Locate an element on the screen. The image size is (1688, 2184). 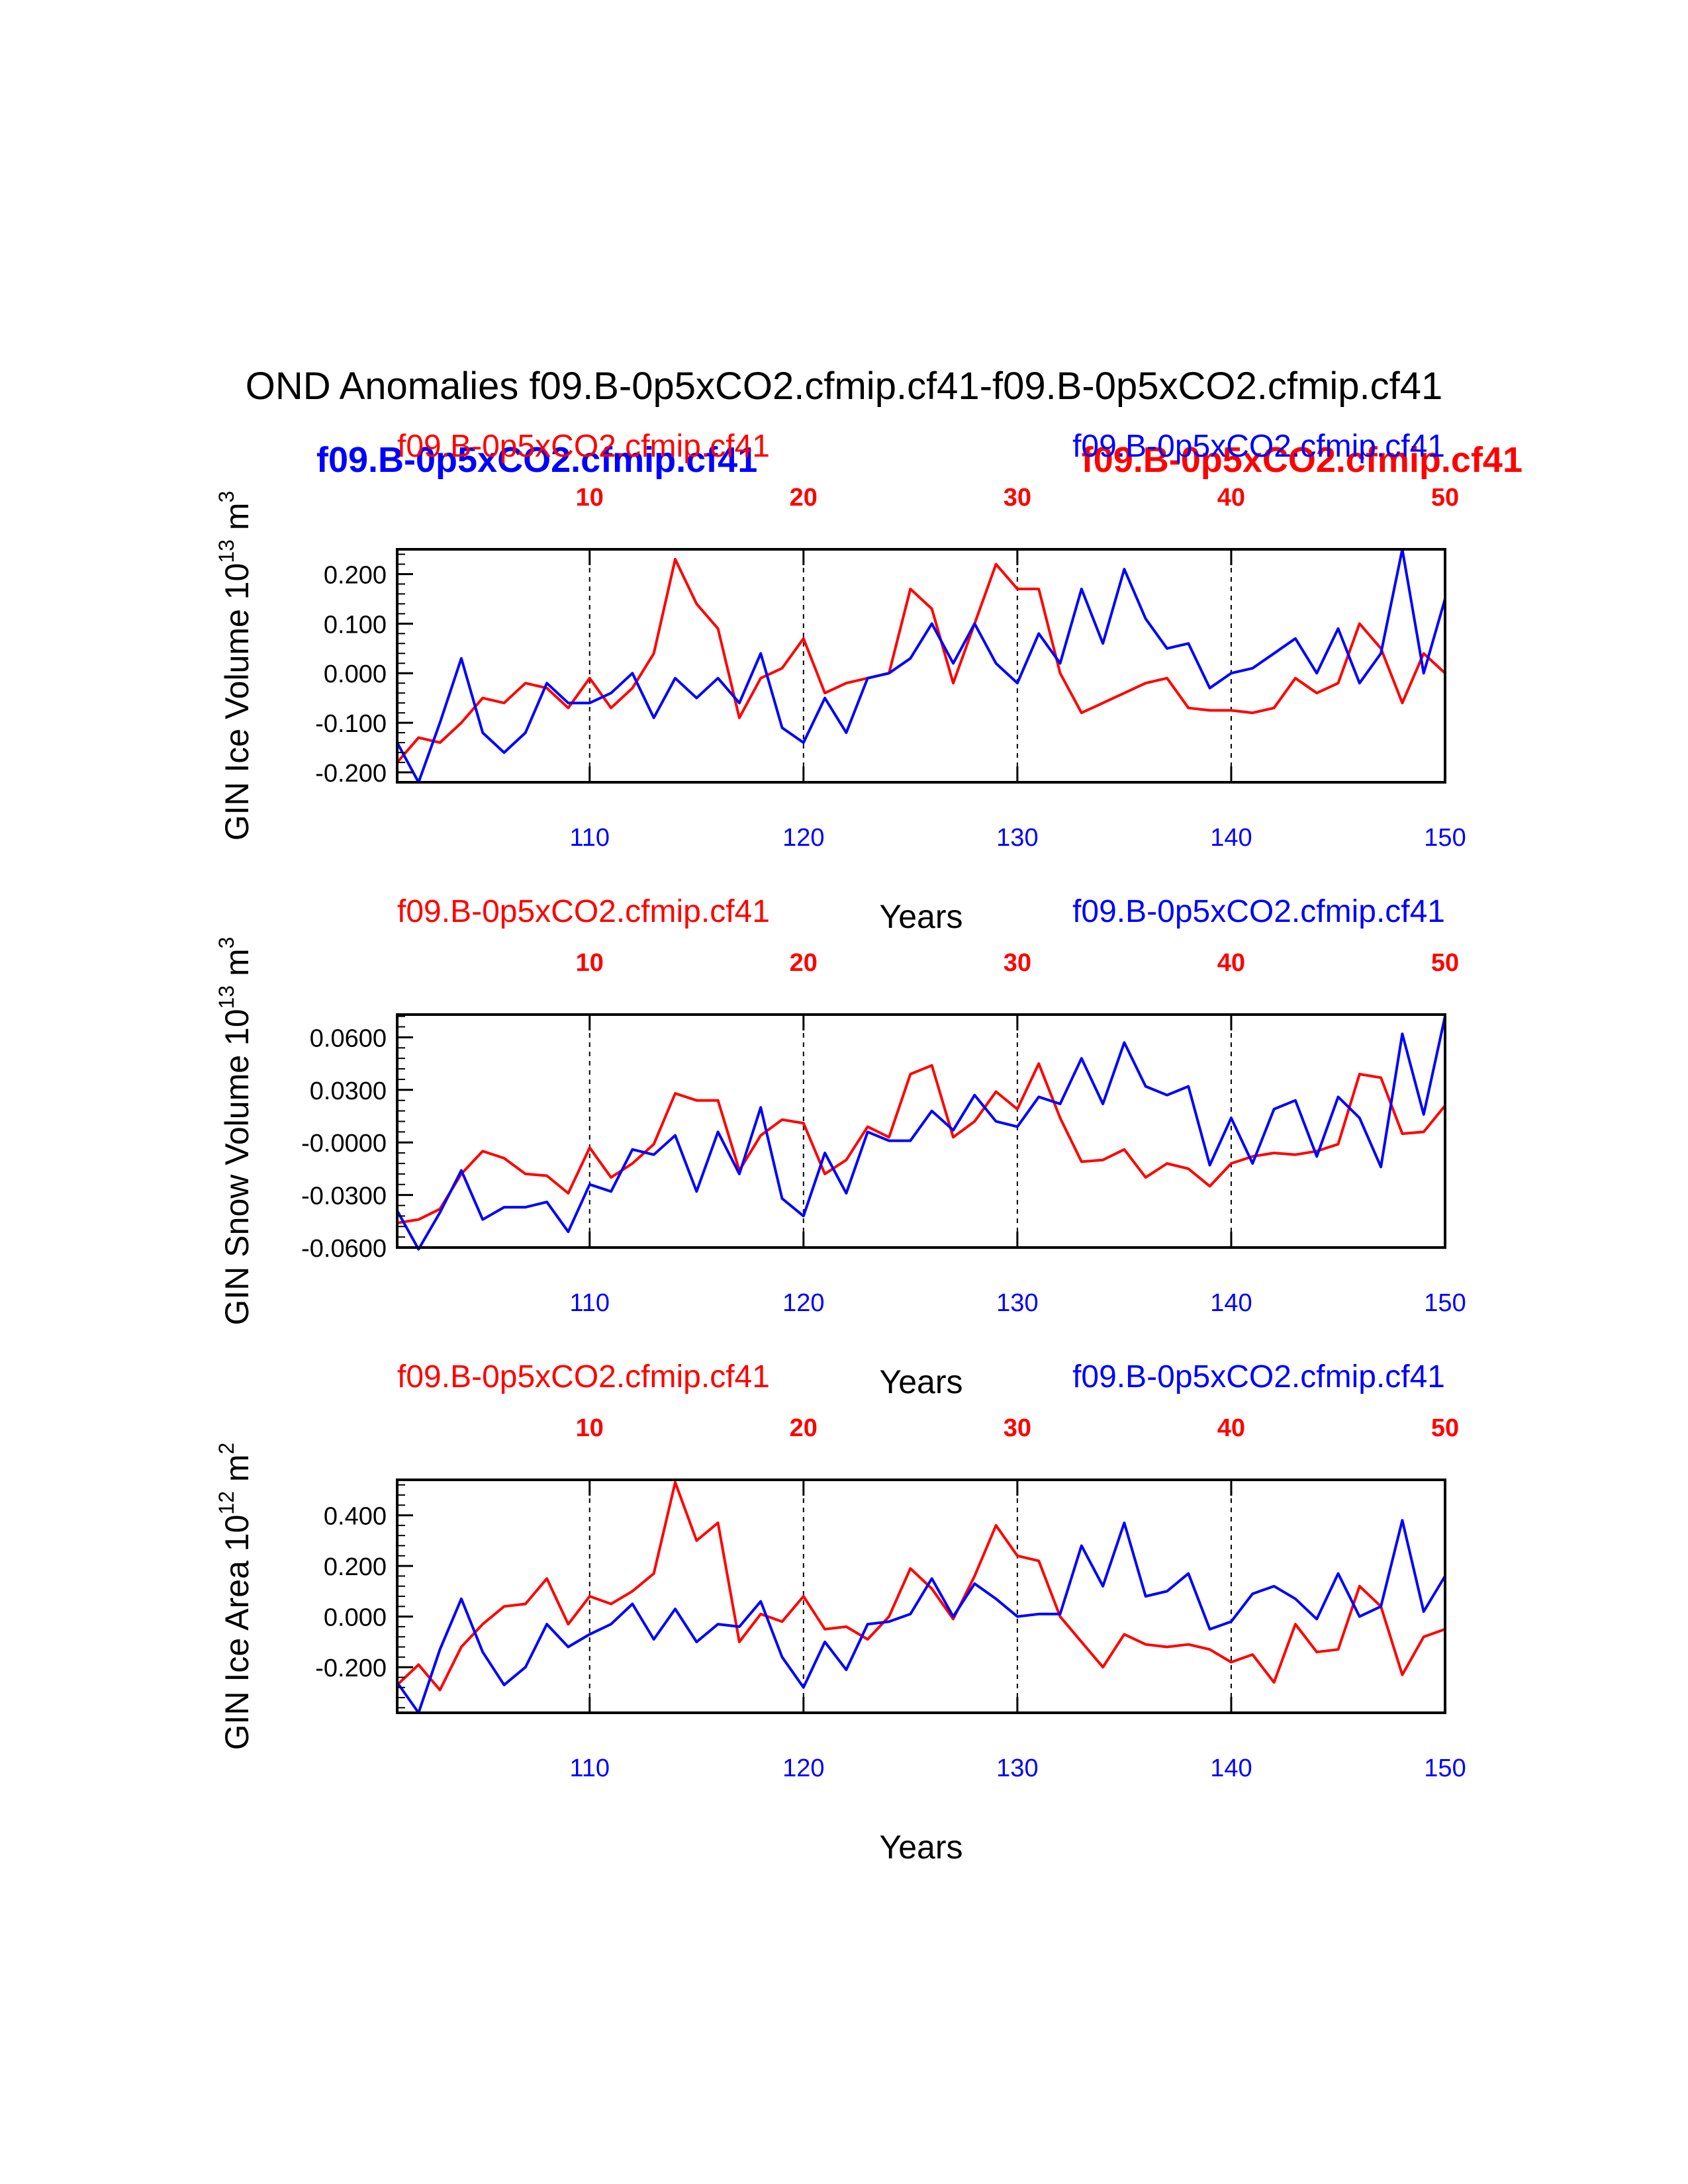
bold-case2-label: f09.B-0p5xCO2.cfmip.cf41 is located at coordinates (536, 460).